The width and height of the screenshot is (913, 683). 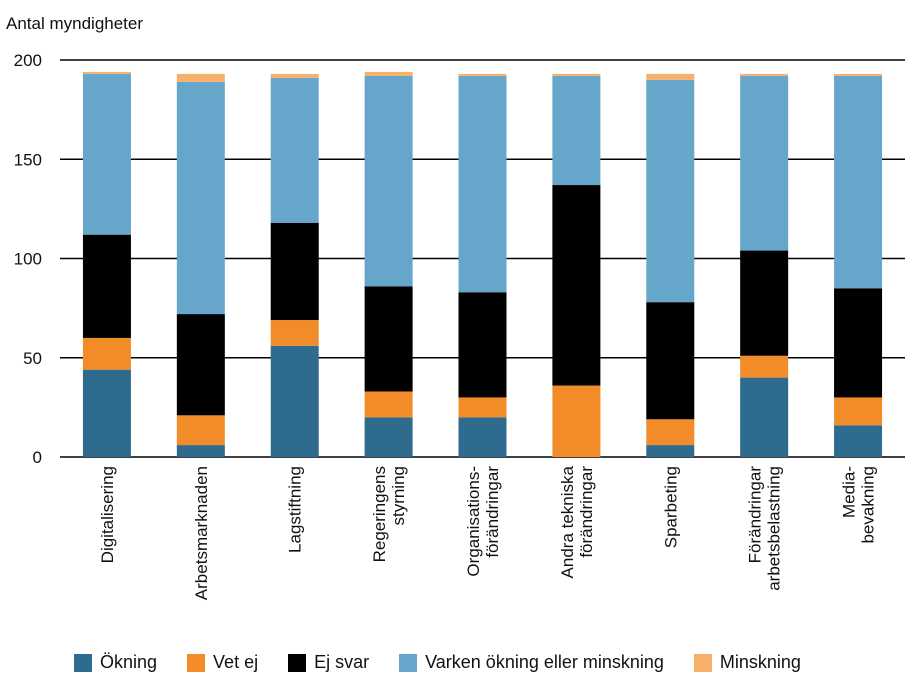 I want to click on x-tick-label: Lagstiftning, so click(x=295, y=509).